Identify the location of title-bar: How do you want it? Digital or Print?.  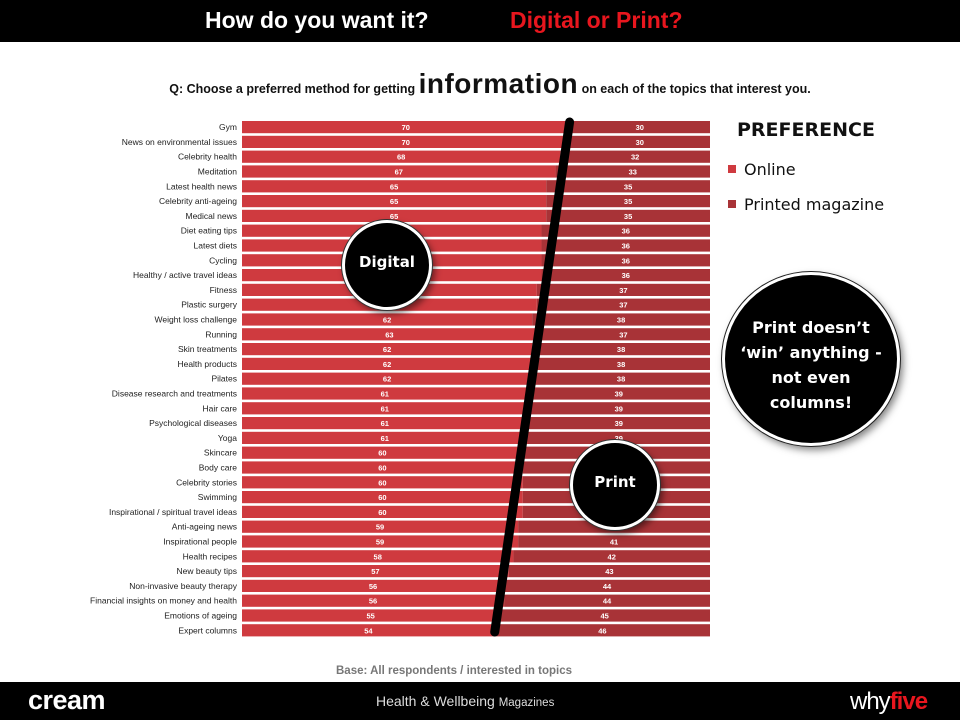
(480, 21).